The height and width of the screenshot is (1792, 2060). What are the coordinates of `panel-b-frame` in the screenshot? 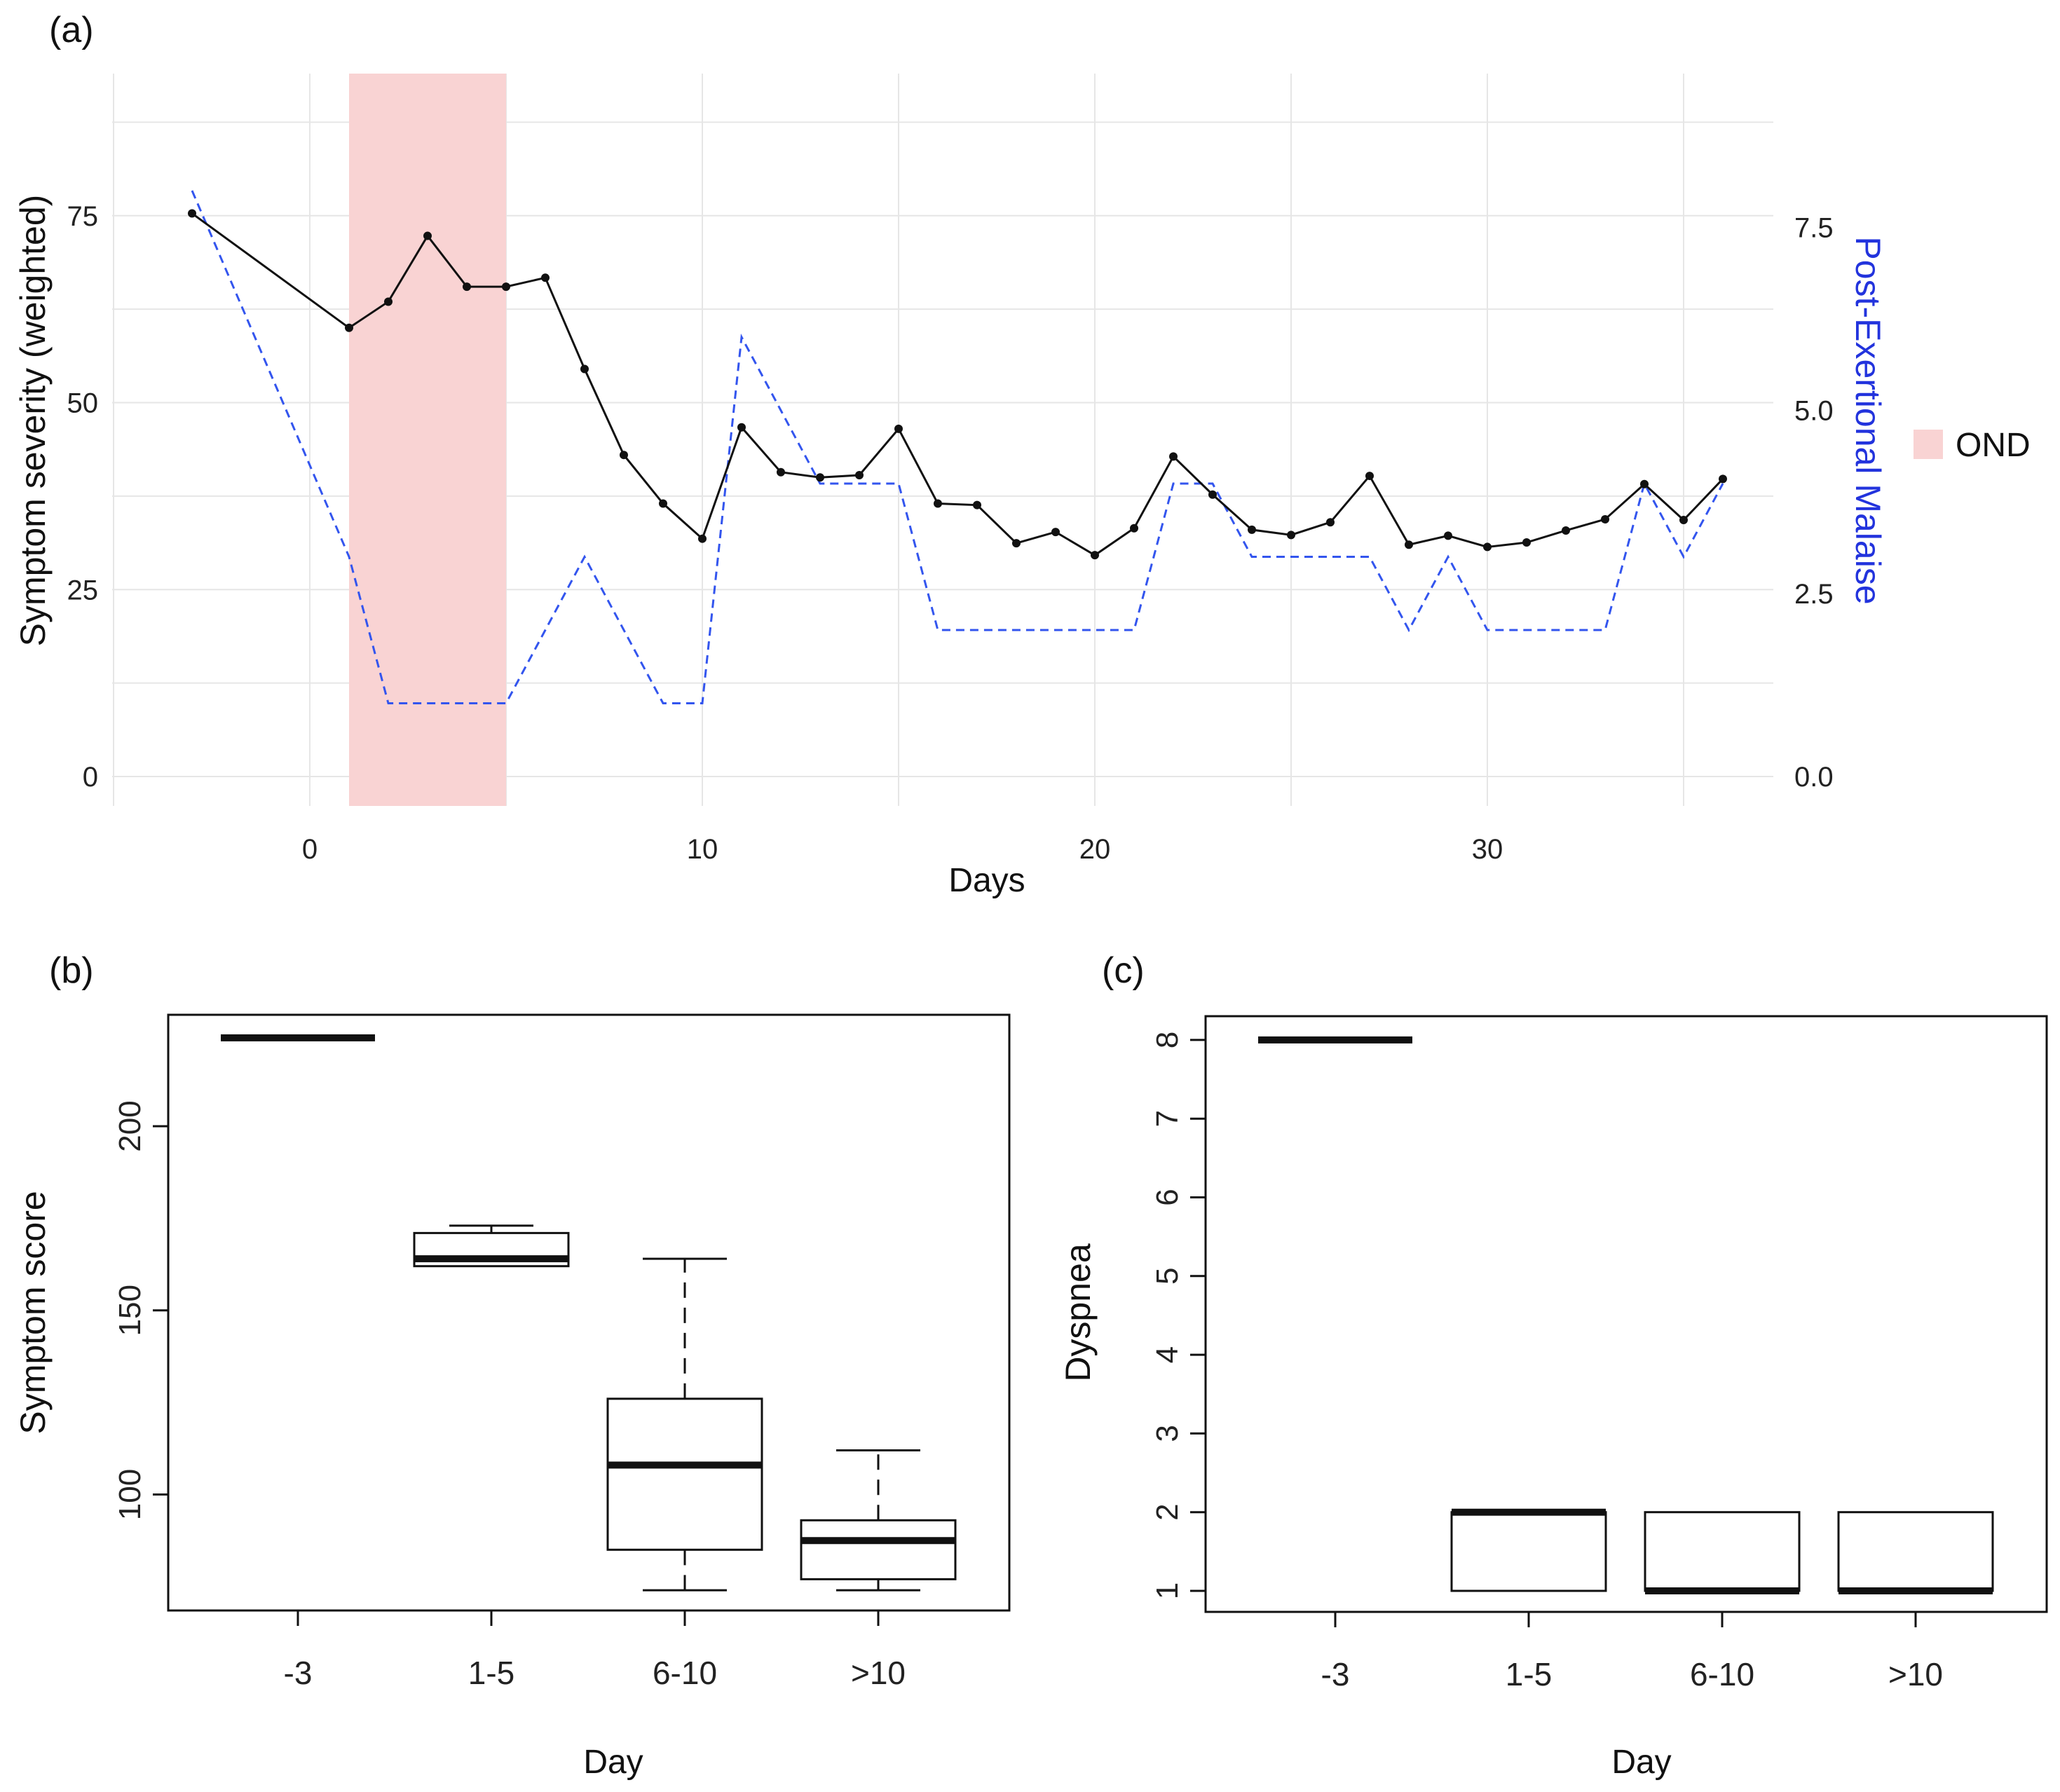 It's located at (589, 1312).